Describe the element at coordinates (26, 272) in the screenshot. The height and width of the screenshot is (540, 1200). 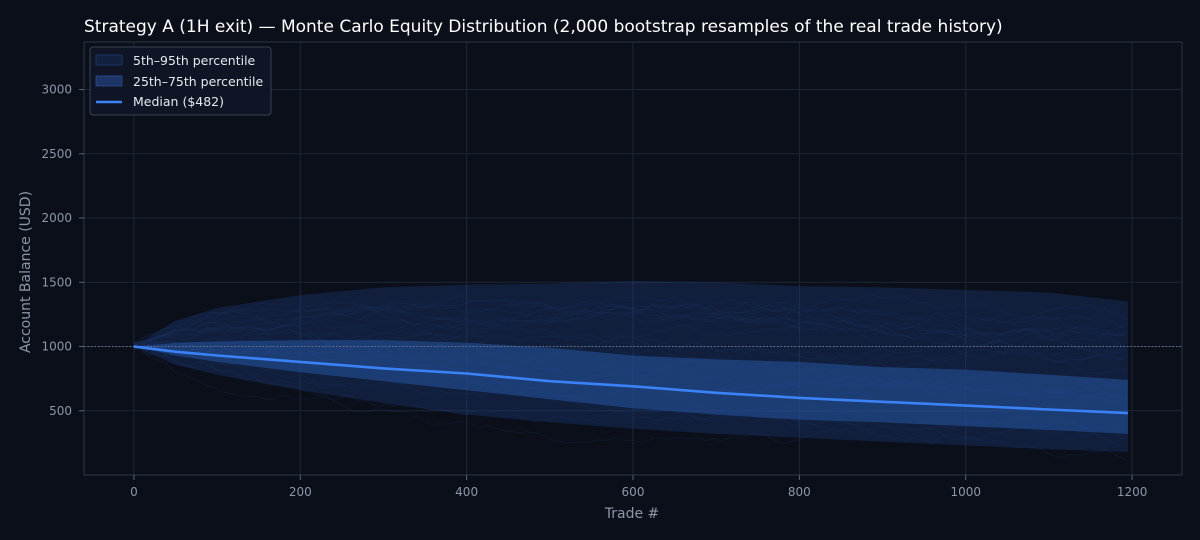
I see `y-axis-label: Account Balance (USD)` at that location.